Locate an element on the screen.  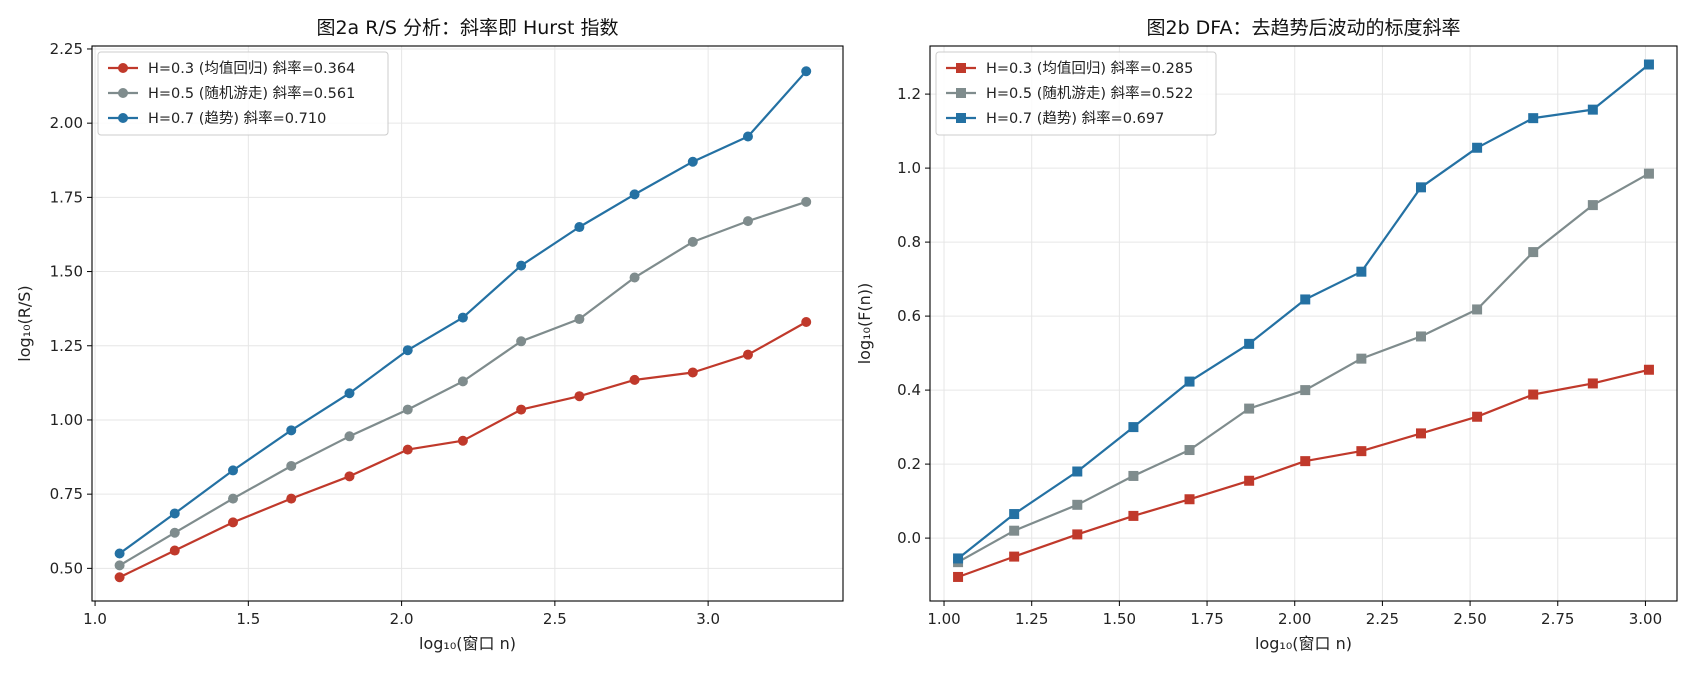
chart-title: 图2a R/S 分析：斜率即 Hurst 指数 is located at coordinates (467, 28).